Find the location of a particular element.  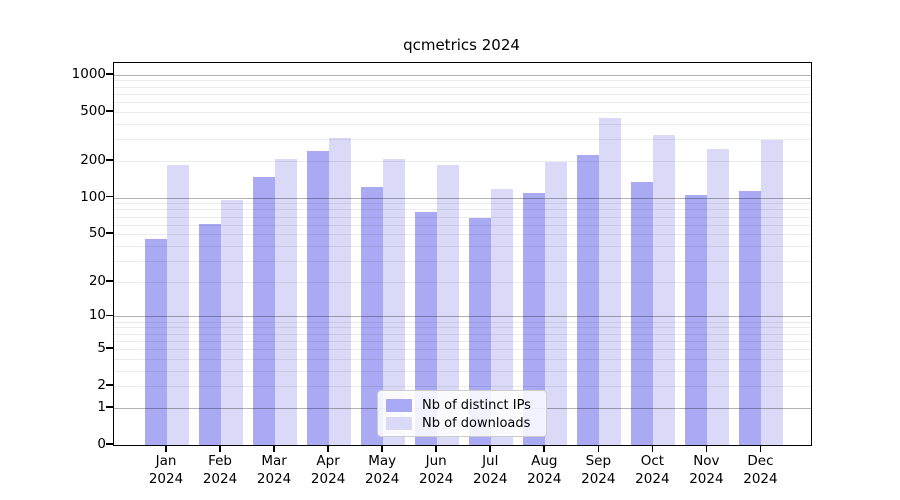

bar-jun-downloads is located at coordinates (448, 304).